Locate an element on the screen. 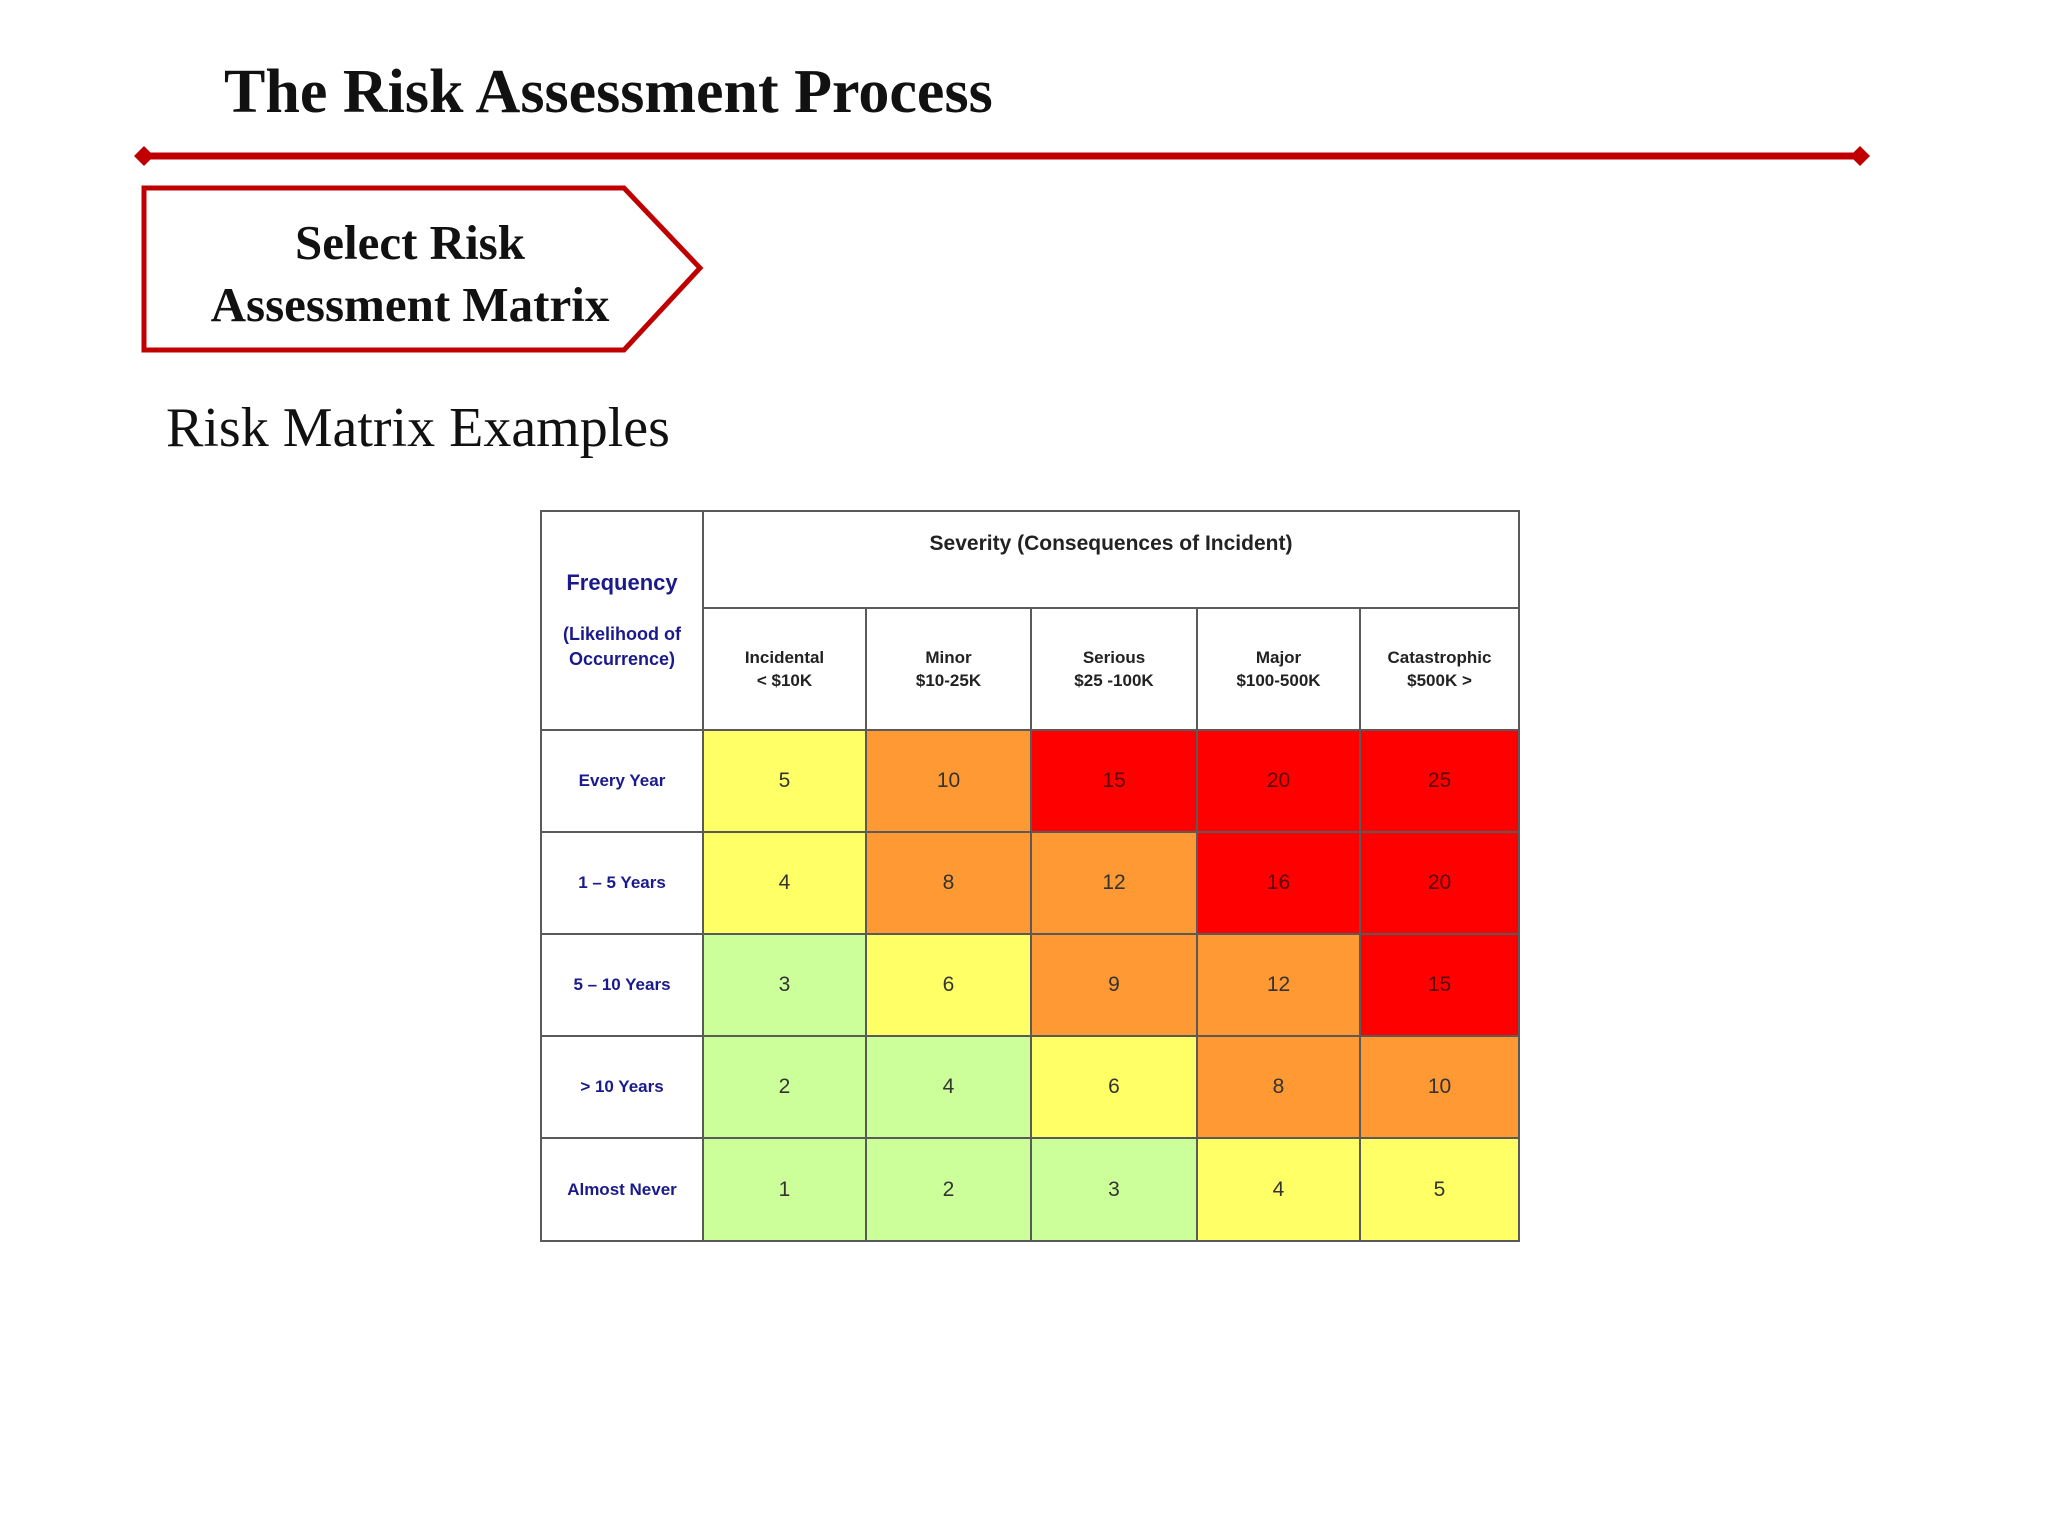  severity-col-range: $10-25K is located at coordinates (948, 680).